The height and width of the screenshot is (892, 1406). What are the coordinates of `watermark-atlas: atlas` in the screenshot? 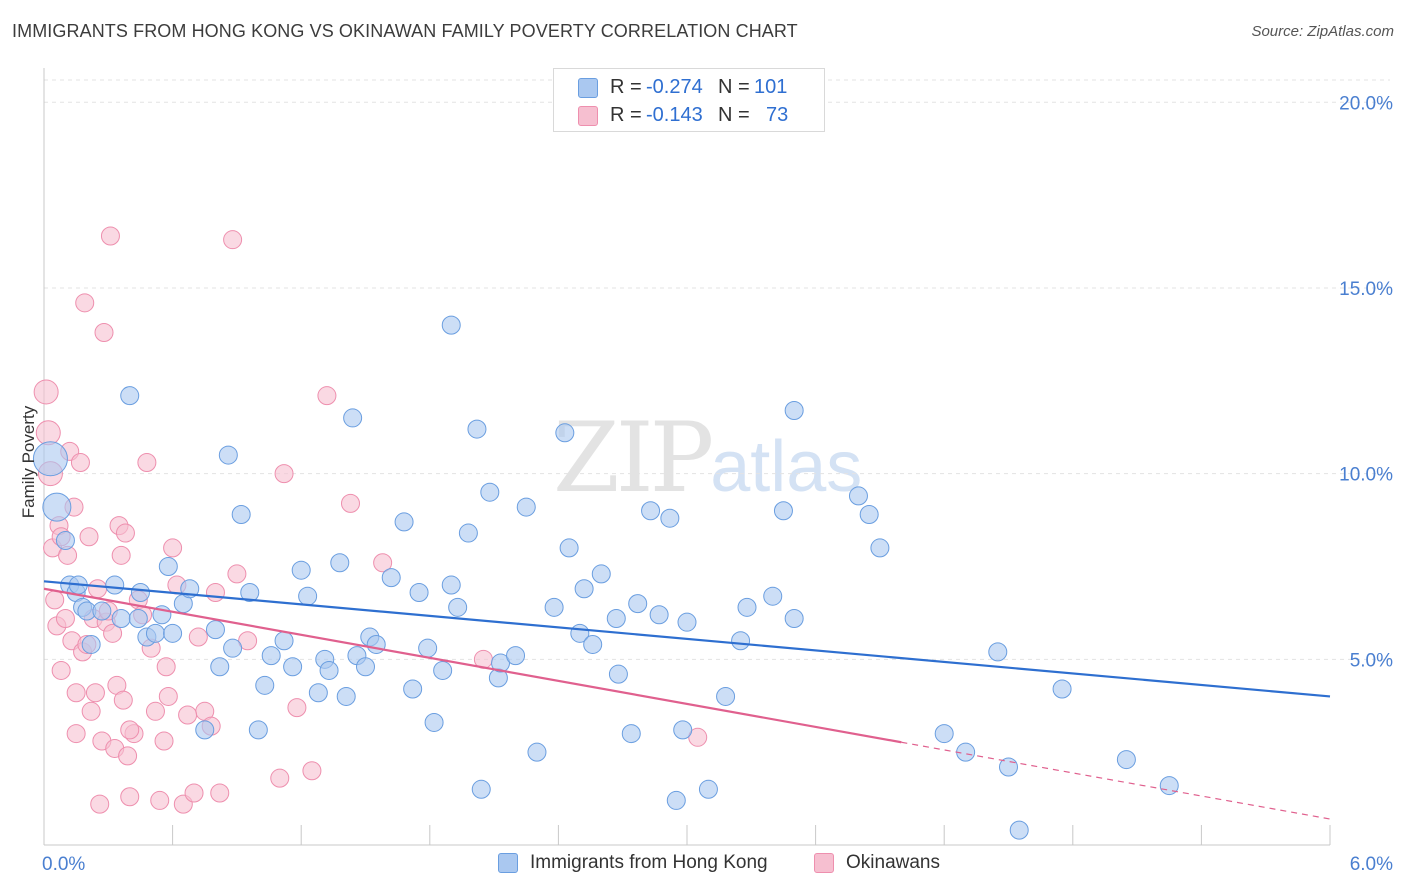 It's located at (786, 467).